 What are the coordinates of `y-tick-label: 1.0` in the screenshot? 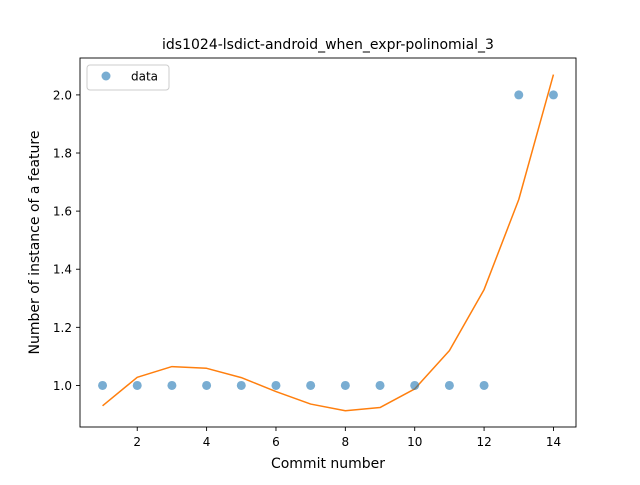 It's located at (62, 386).